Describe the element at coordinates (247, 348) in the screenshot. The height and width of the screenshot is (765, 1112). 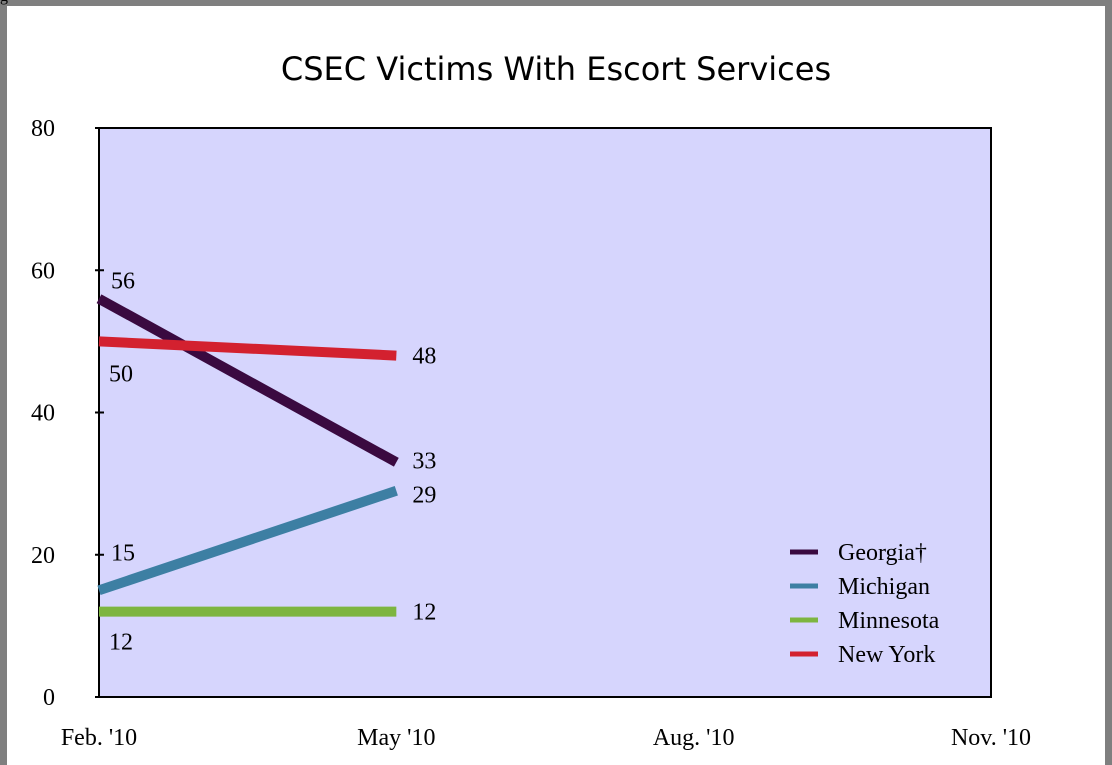
I see `series-line-new-york` at that location.